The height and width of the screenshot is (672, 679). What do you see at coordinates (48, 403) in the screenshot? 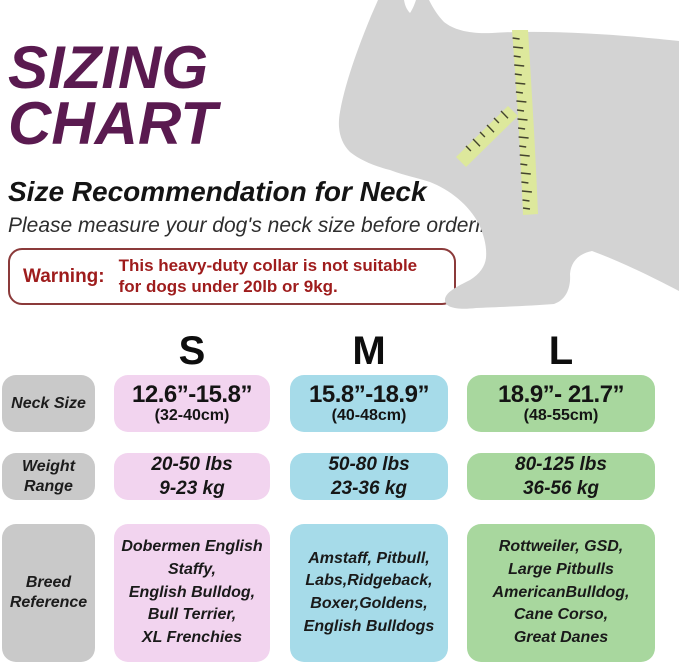
I see `row-label-neck-size: Neck Size` at bounding box center [48, 403].